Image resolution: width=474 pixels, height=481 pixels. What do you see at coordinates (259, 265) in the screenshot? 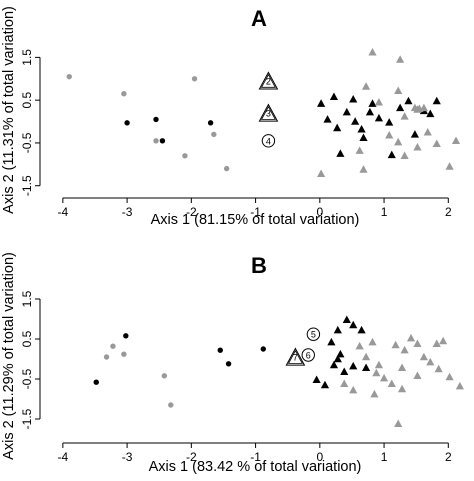
I see `panel-b-letter: B` at bounding box center [259, 265].